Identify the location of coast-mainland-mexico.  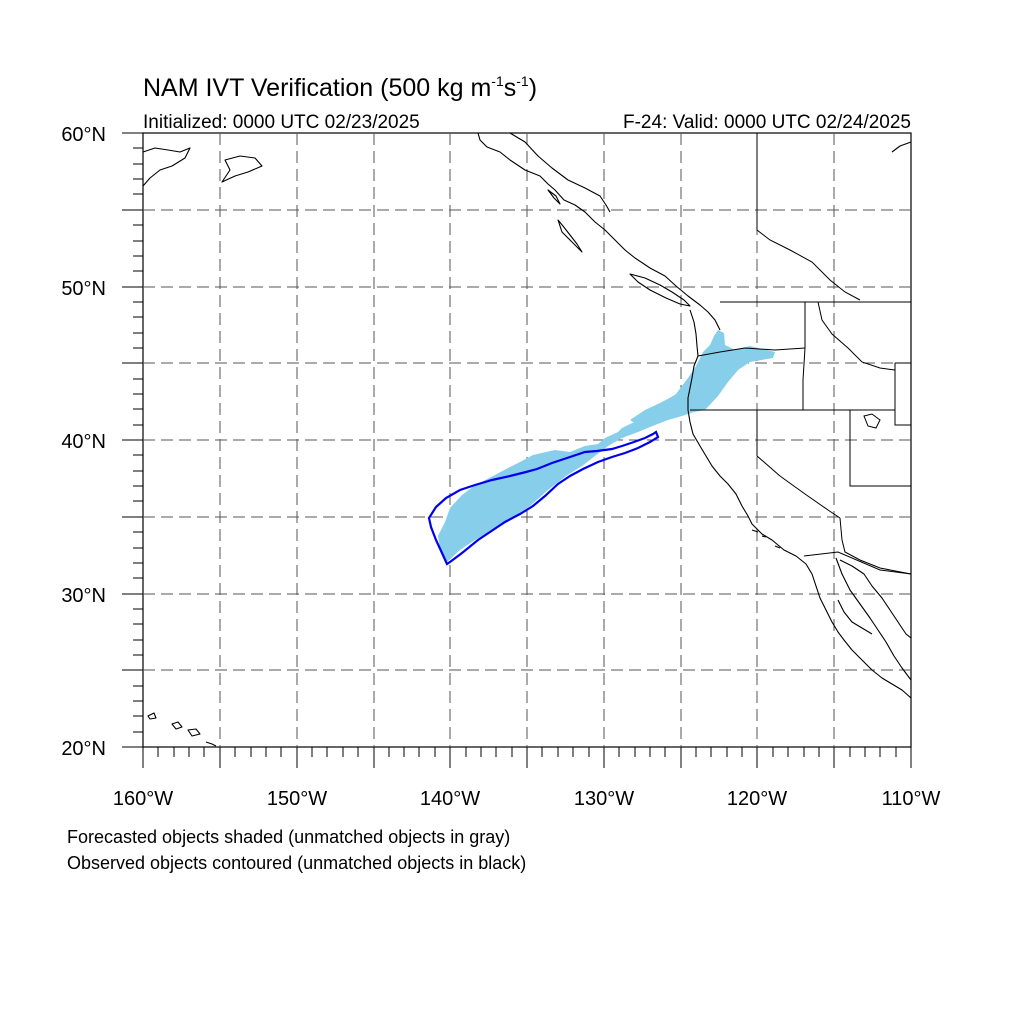
(875, 599).